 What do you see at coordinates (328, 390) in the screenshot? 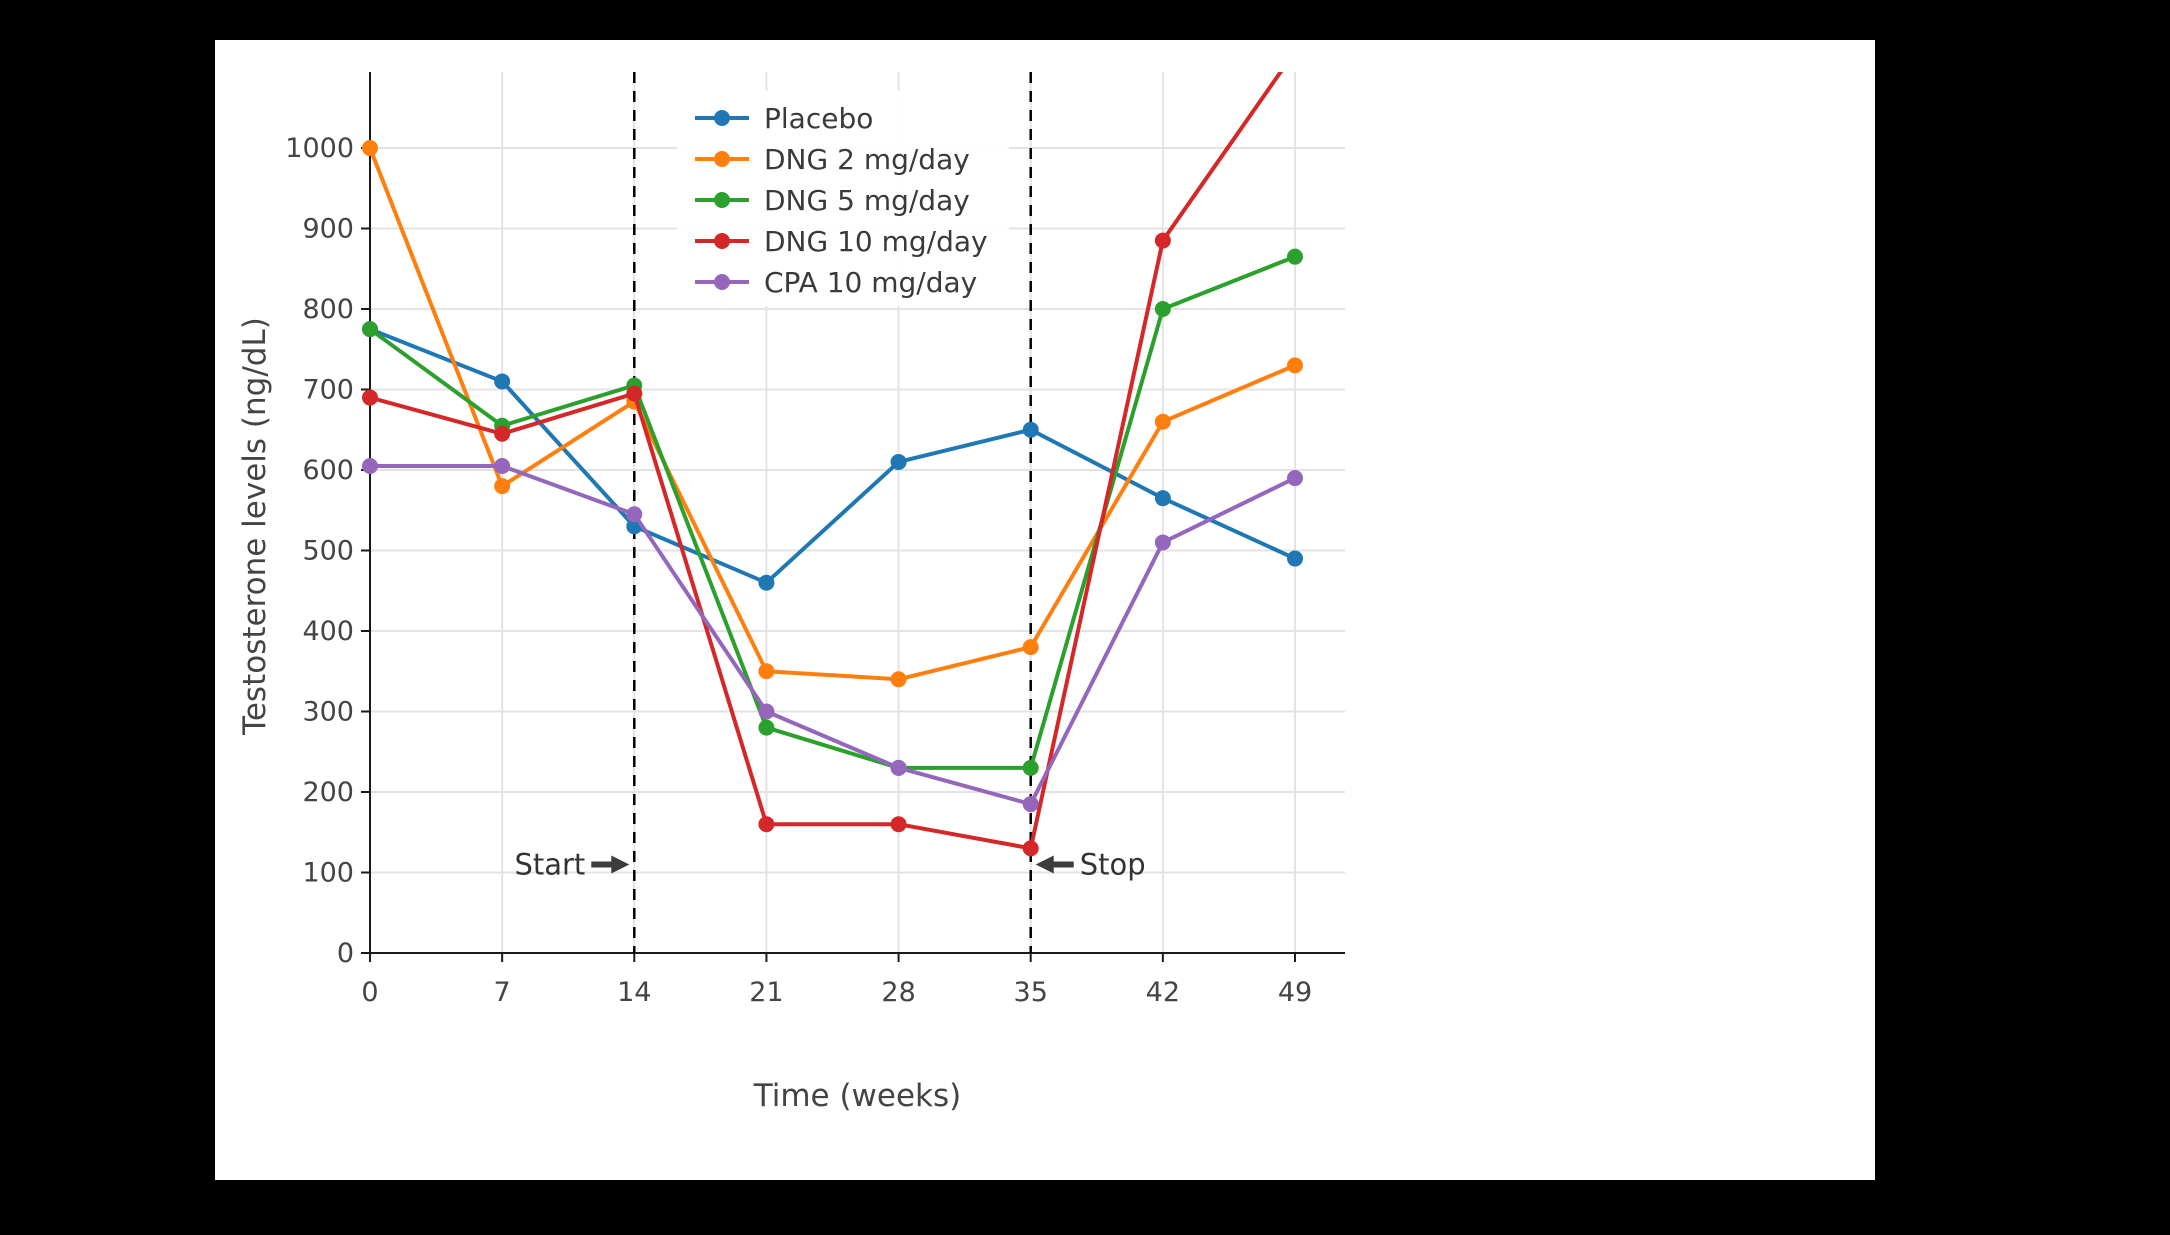
I see `y-tick-label: 700` at bounding box center [328, 390].